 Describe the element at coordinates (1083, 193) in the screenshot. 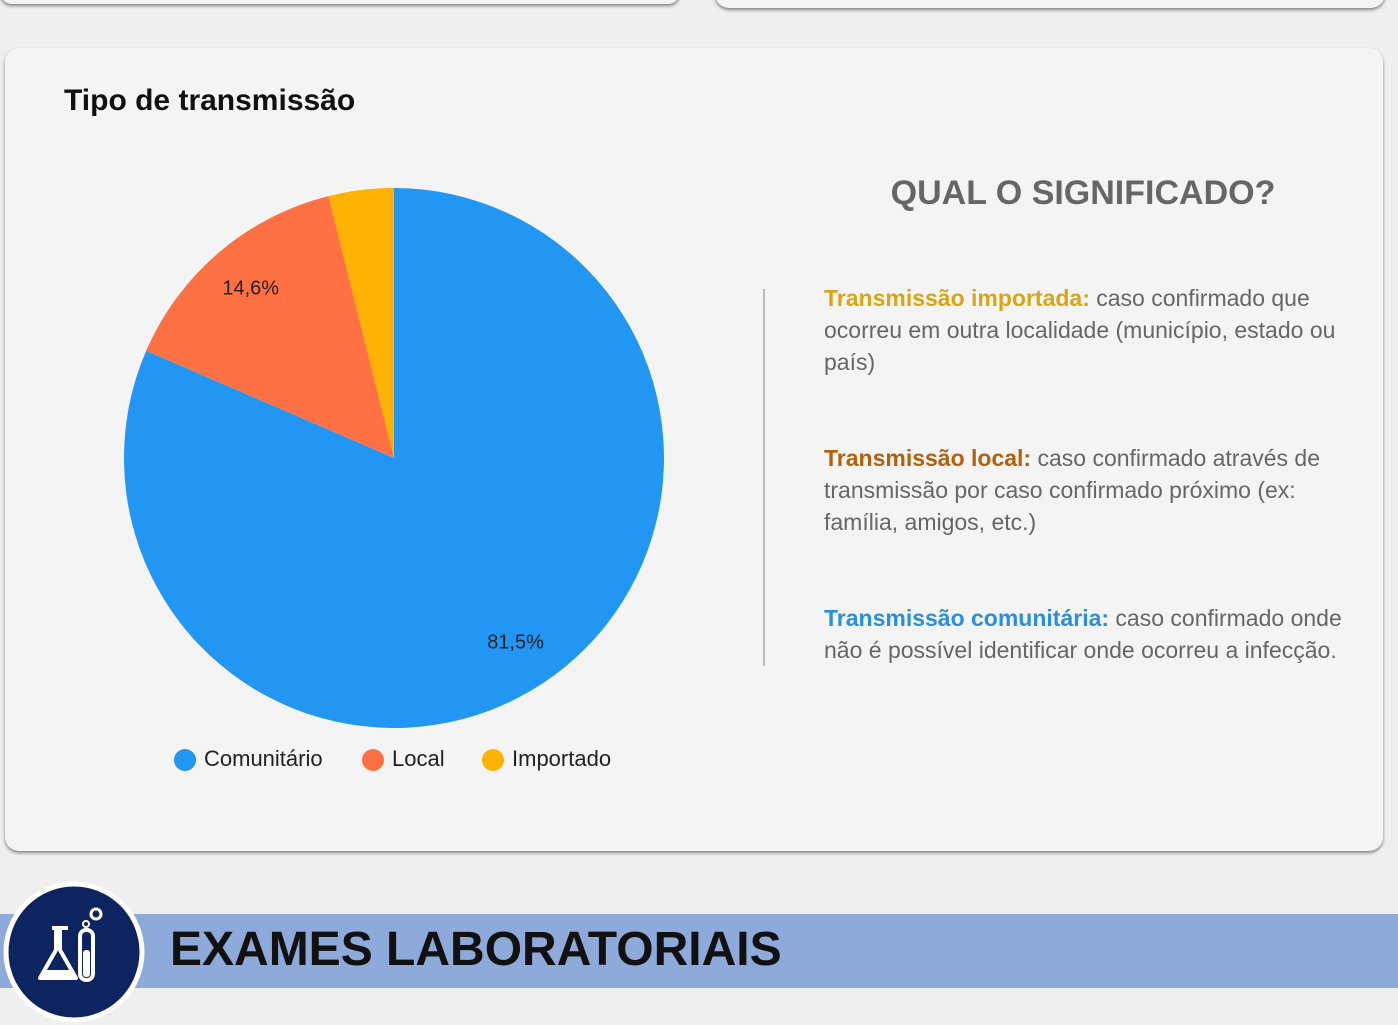

I see `explanation-heading: QUAL O SIGNIFICADO?` at that location.